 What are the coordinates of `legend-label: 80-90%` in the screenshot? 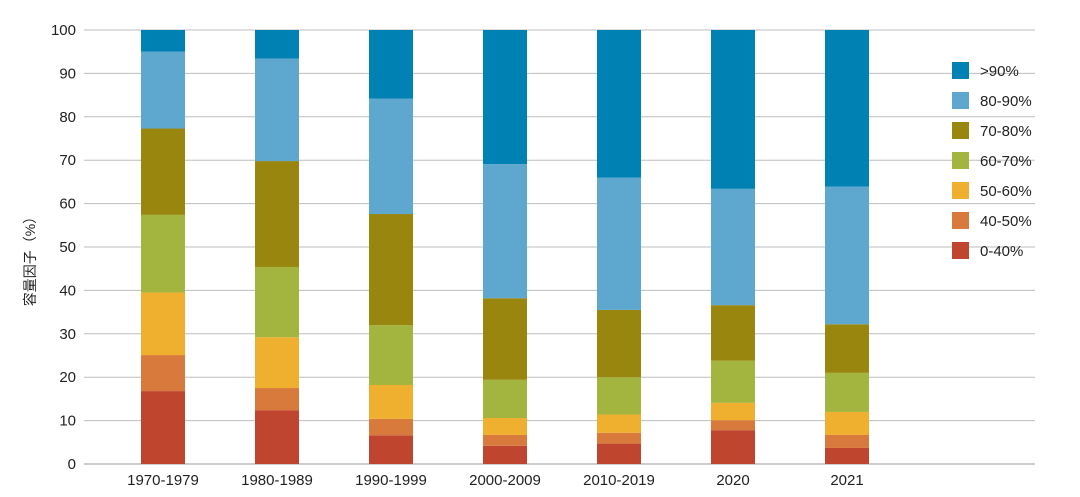 It's located at (1006, 101).